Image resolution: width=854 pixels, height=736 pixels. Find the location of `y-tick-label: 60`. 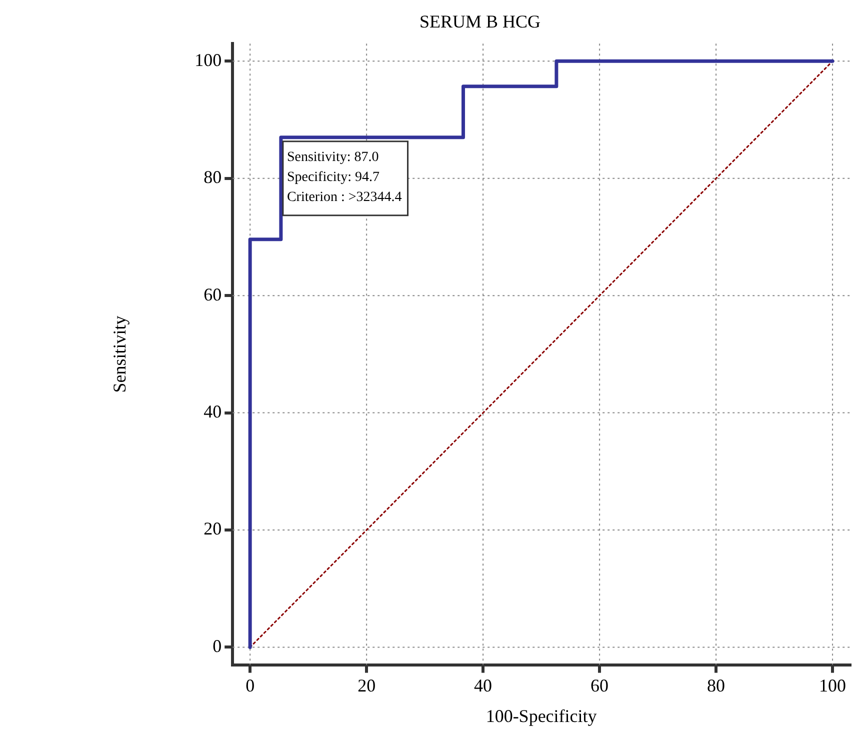

y-tick-label: 60 is located at coordinates (213, 294).